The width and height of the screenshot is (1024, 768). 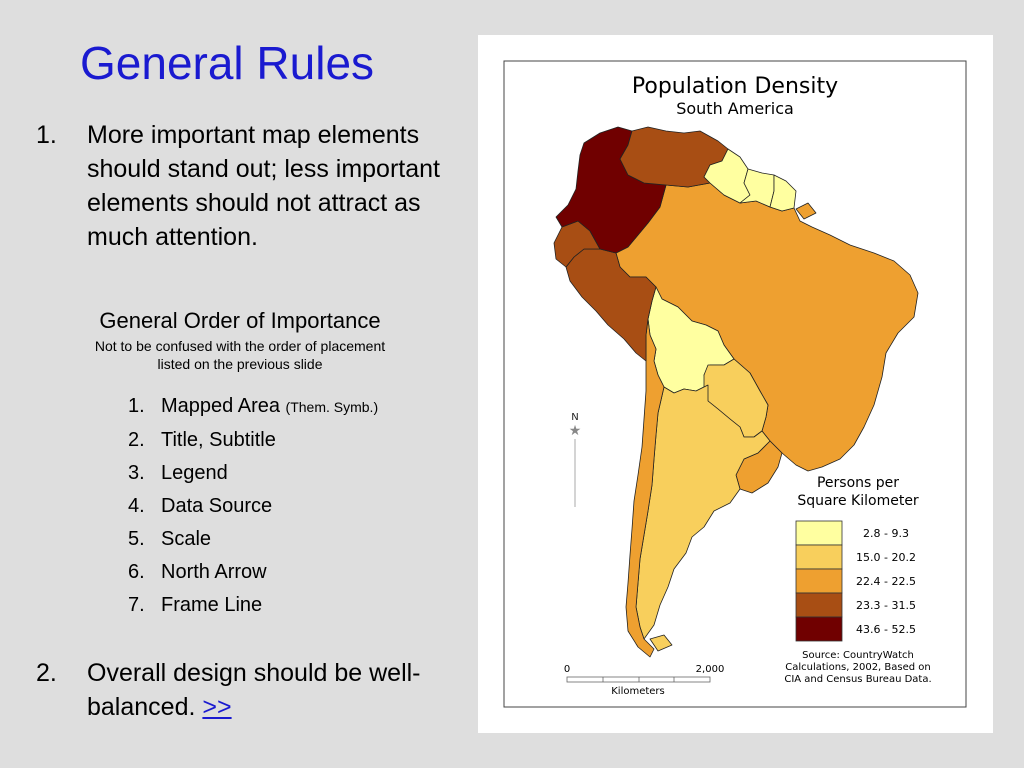 What do you see at coordinates (575, 430) in the screenshot?
I see `north-star-icon: ★` at bounding box center [575, 430].